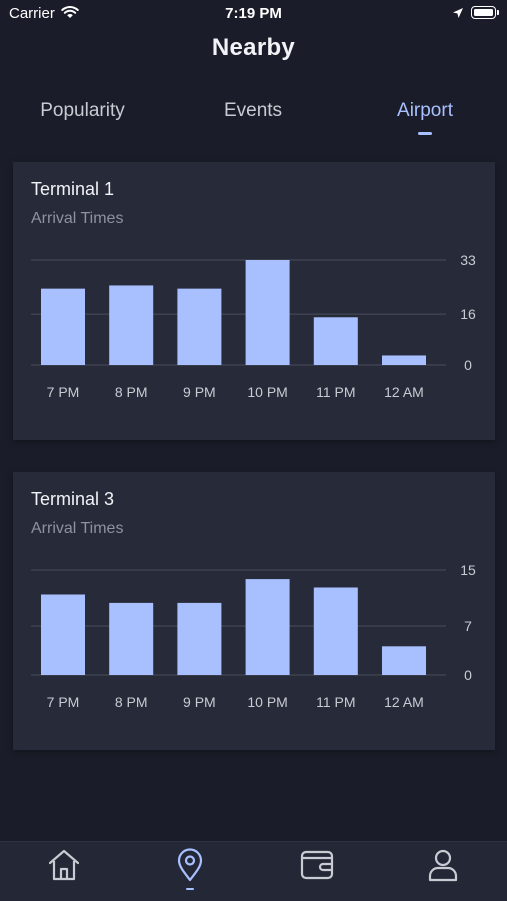  Describe the element at coordinates (483, 12) in the screenshot. I see `battery-icon` at that location.